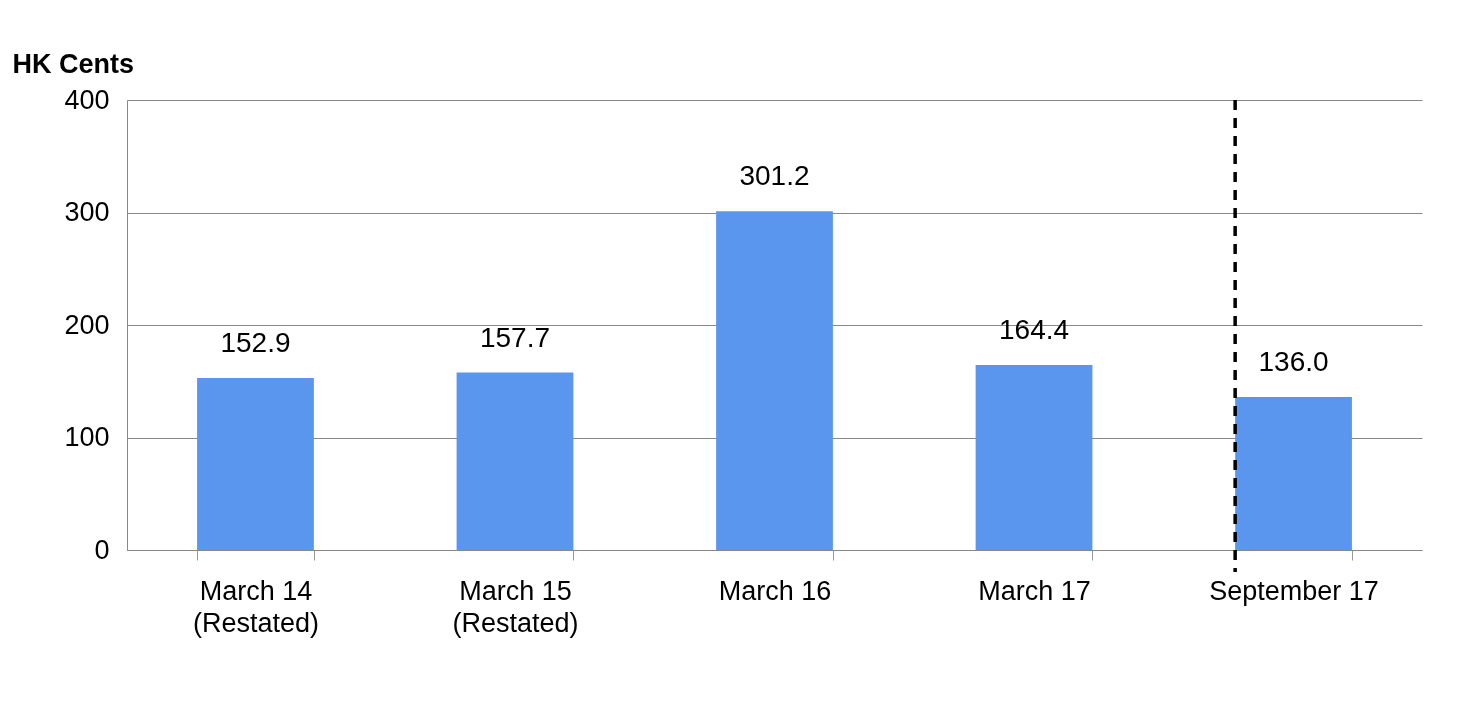 This screenshot has width=1460, height=720. What do you see at coordinates (1293, 361) in the screenshot?
I see `data-label: 136.0` at bounding box center [1293, 361].